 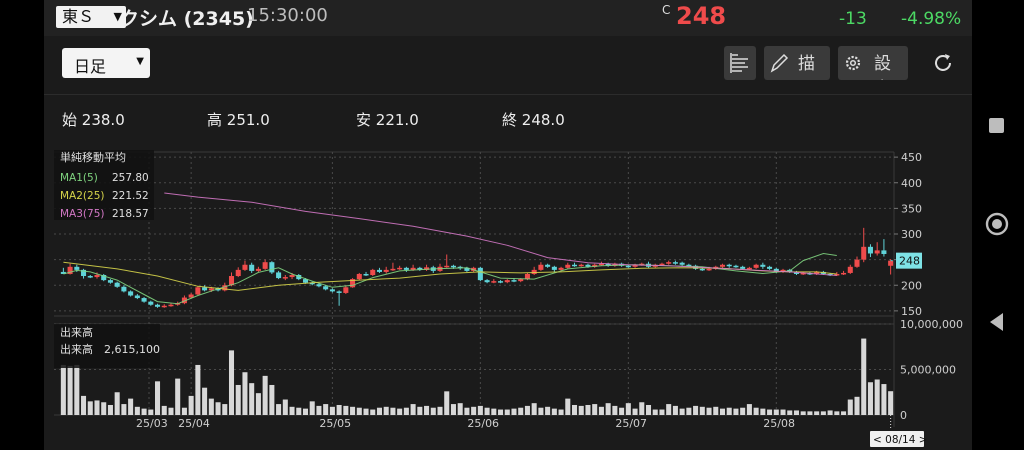 What do you see at coordinates (387, 120) in the screenshot?
I see `low-value: 安 221.0` at bounding box center [387, 120].